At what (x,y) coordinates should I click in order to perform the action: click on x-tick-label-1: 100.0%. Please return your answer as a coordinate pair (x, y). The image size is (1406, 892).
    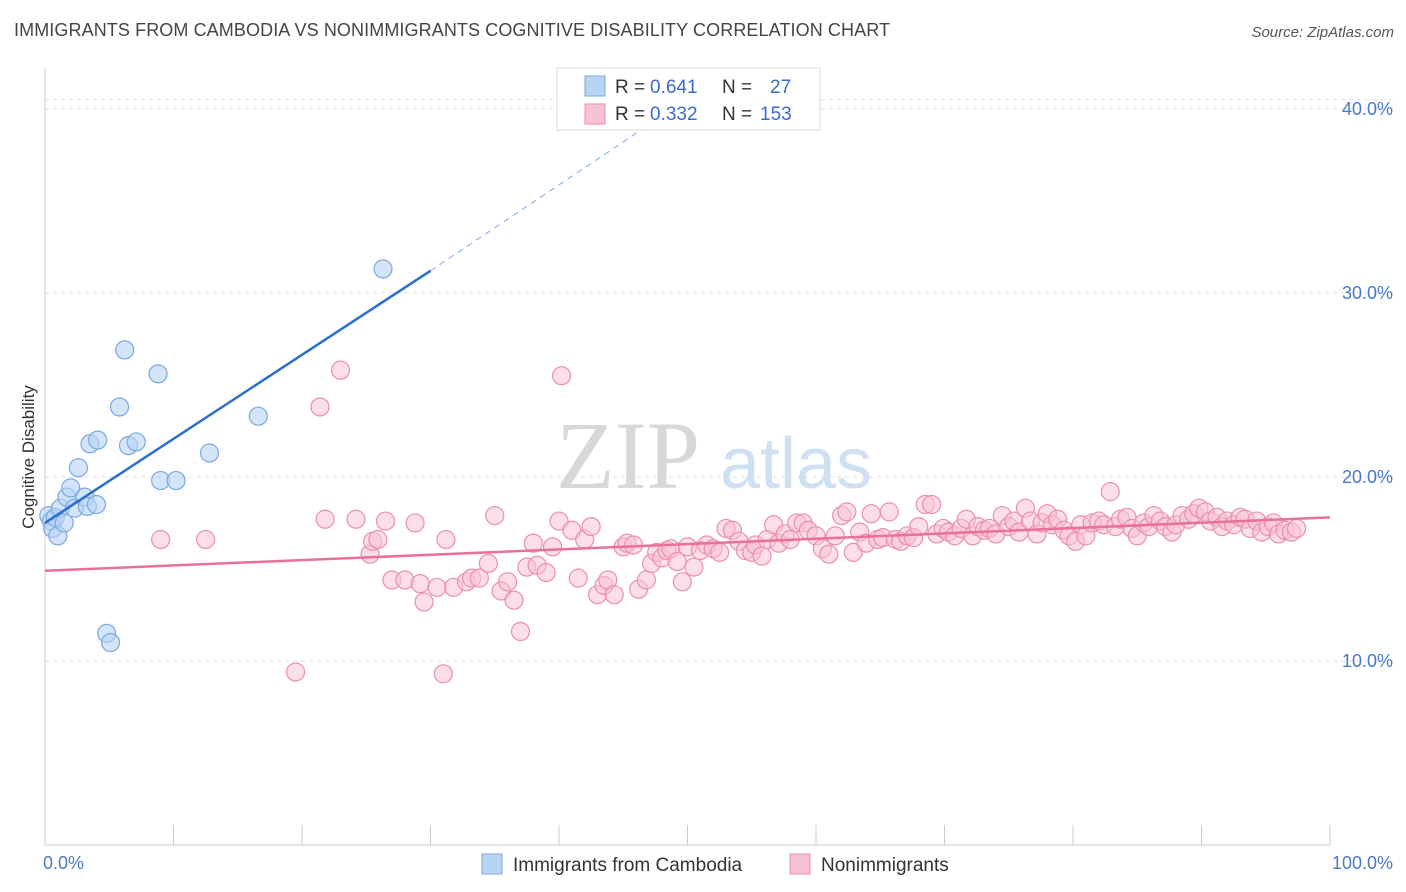
    Looking at the image, I should click on (1362, 863).